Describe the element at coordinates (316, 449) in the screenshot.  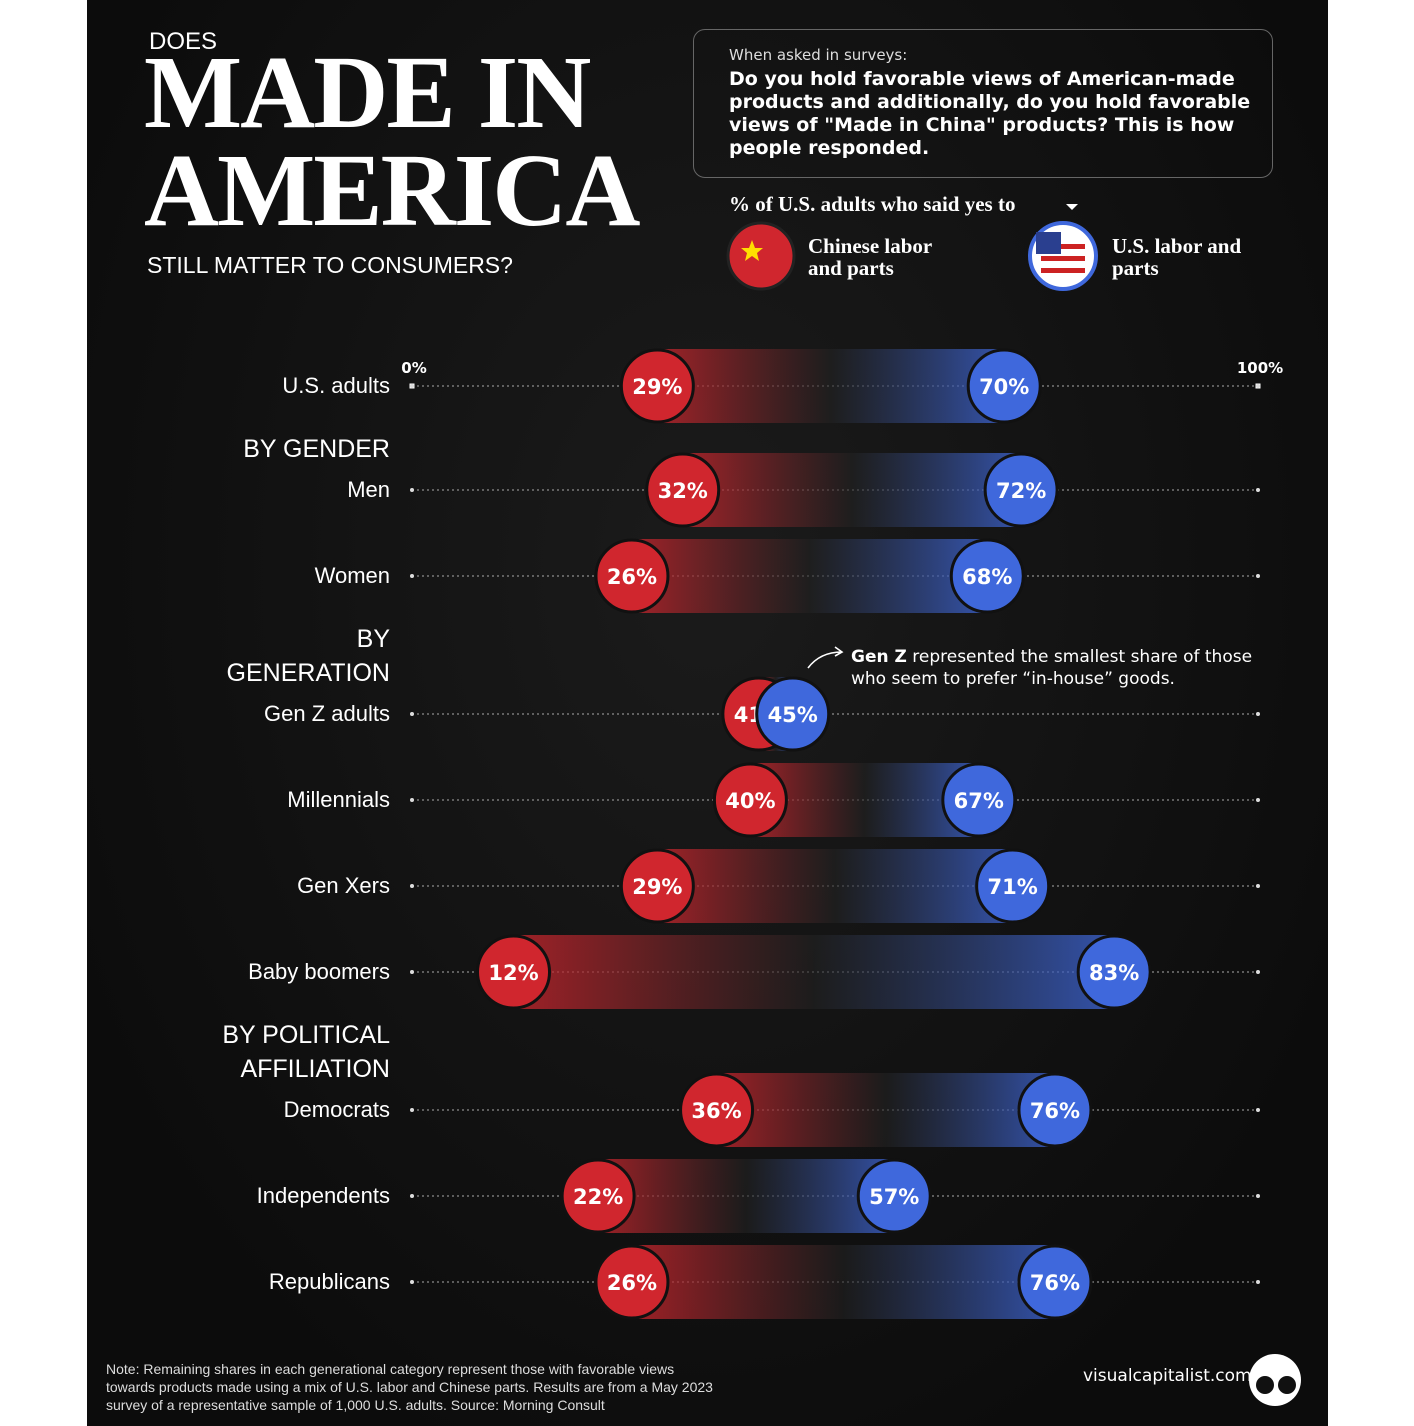
I see `group-heading: BY GENDER` at that location.